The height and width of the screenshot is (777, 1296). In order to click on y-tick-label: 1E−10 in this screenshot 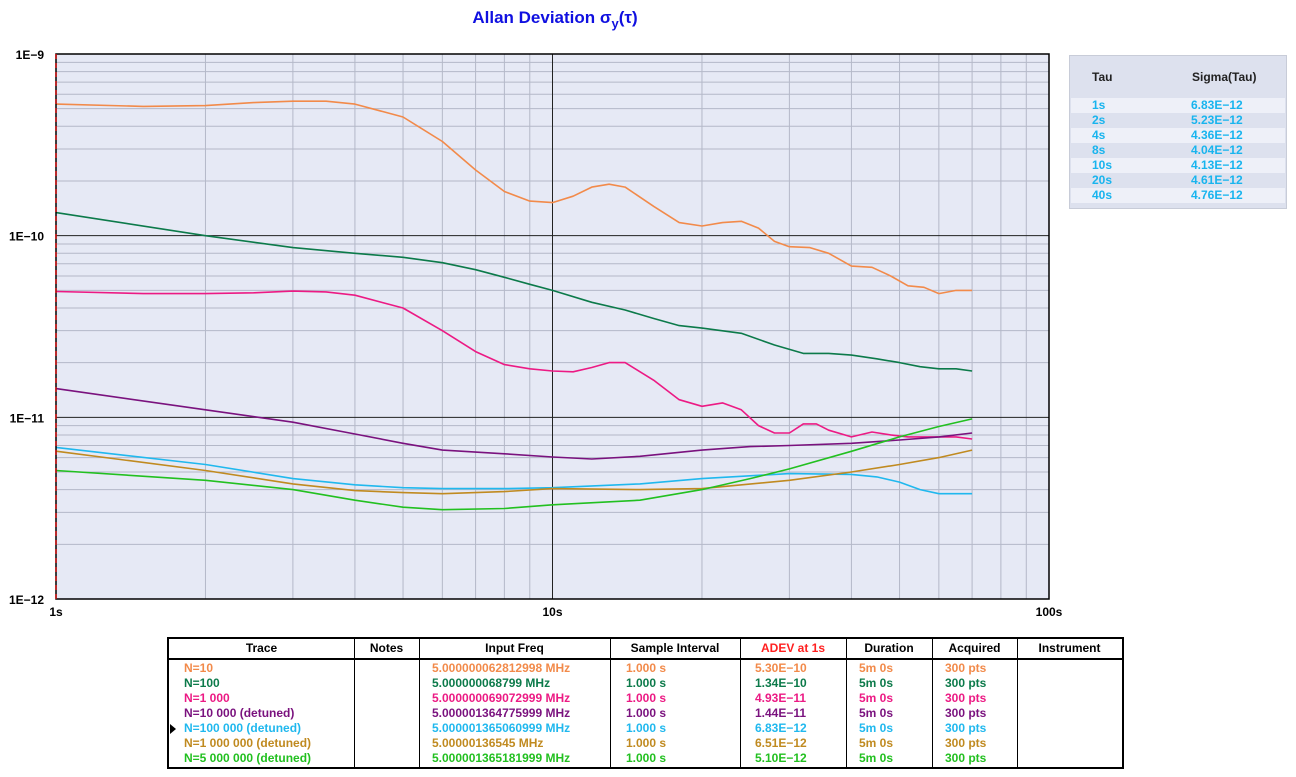, I will do `click(26, 237)`.